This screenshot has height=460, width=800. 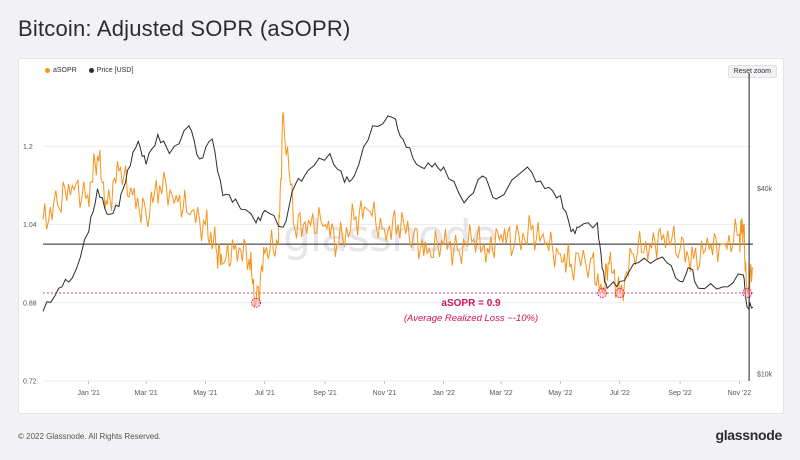 What do you see at coordinates (205, 393) in the screenshot?
I see `x-tick-label: May '21` at bounding box center [205, 393].